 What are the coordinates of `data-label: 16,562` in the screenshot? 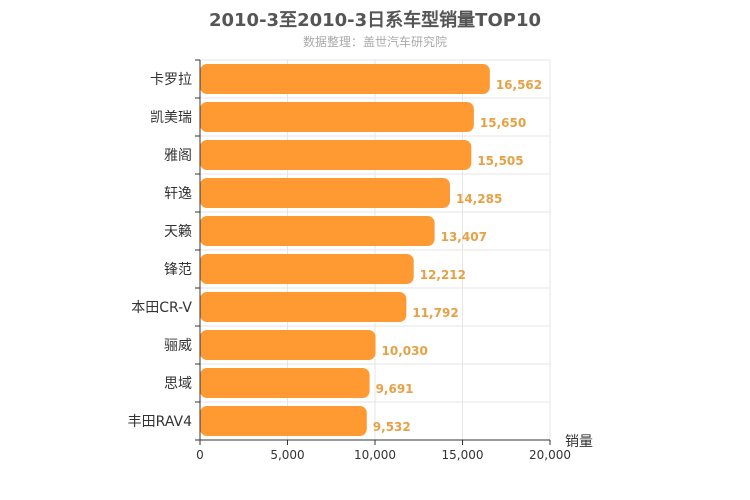 It's located at (519, 85).